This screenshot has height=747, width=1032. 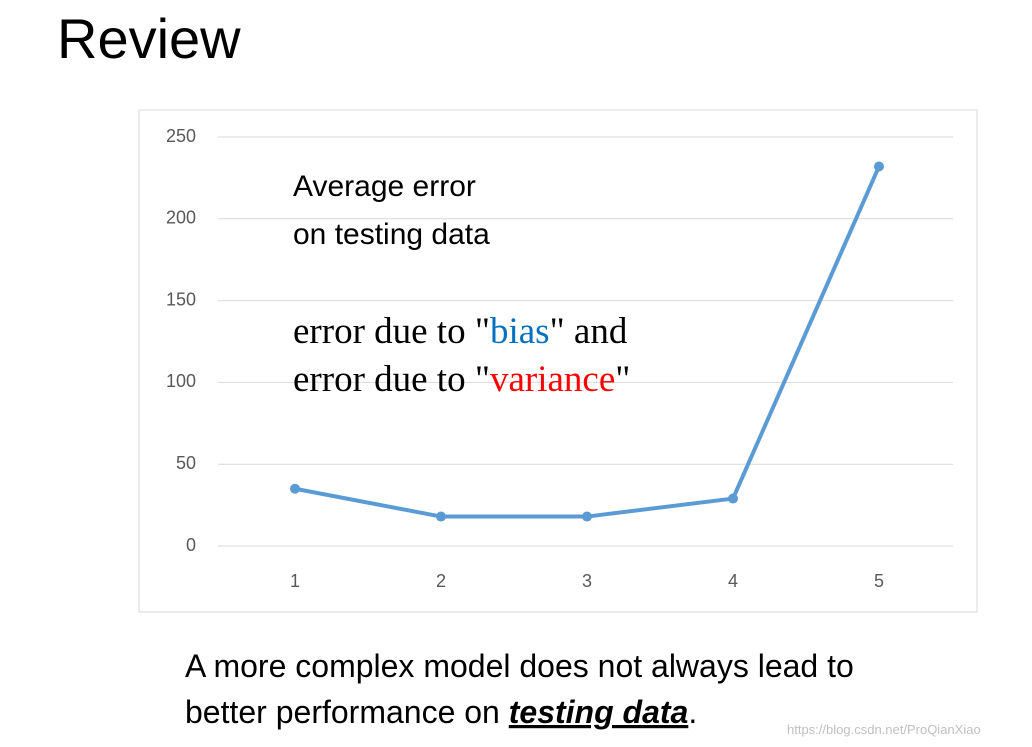 I want to click on annotation-line: Average error, so click(x=384, y=186).